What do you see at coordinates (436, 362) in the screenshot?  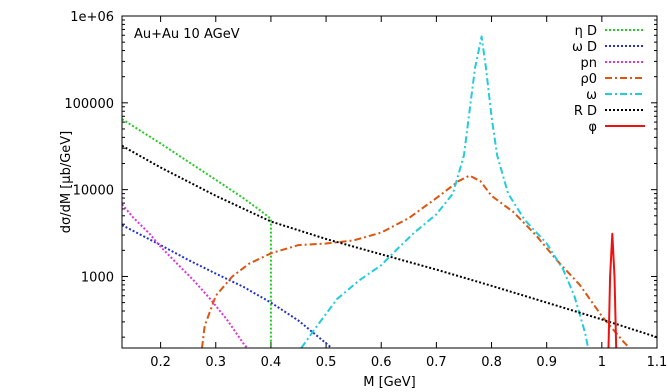 I see `x-tick-label: 0.7` at bounding box center [436, 362].